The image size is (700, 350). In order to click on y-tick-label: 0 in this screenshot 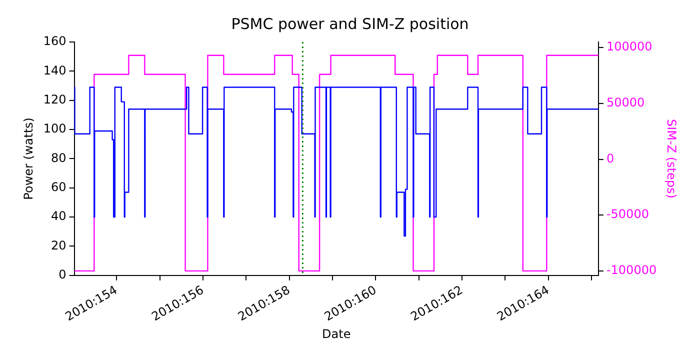, I will do `click(62, 275)`.